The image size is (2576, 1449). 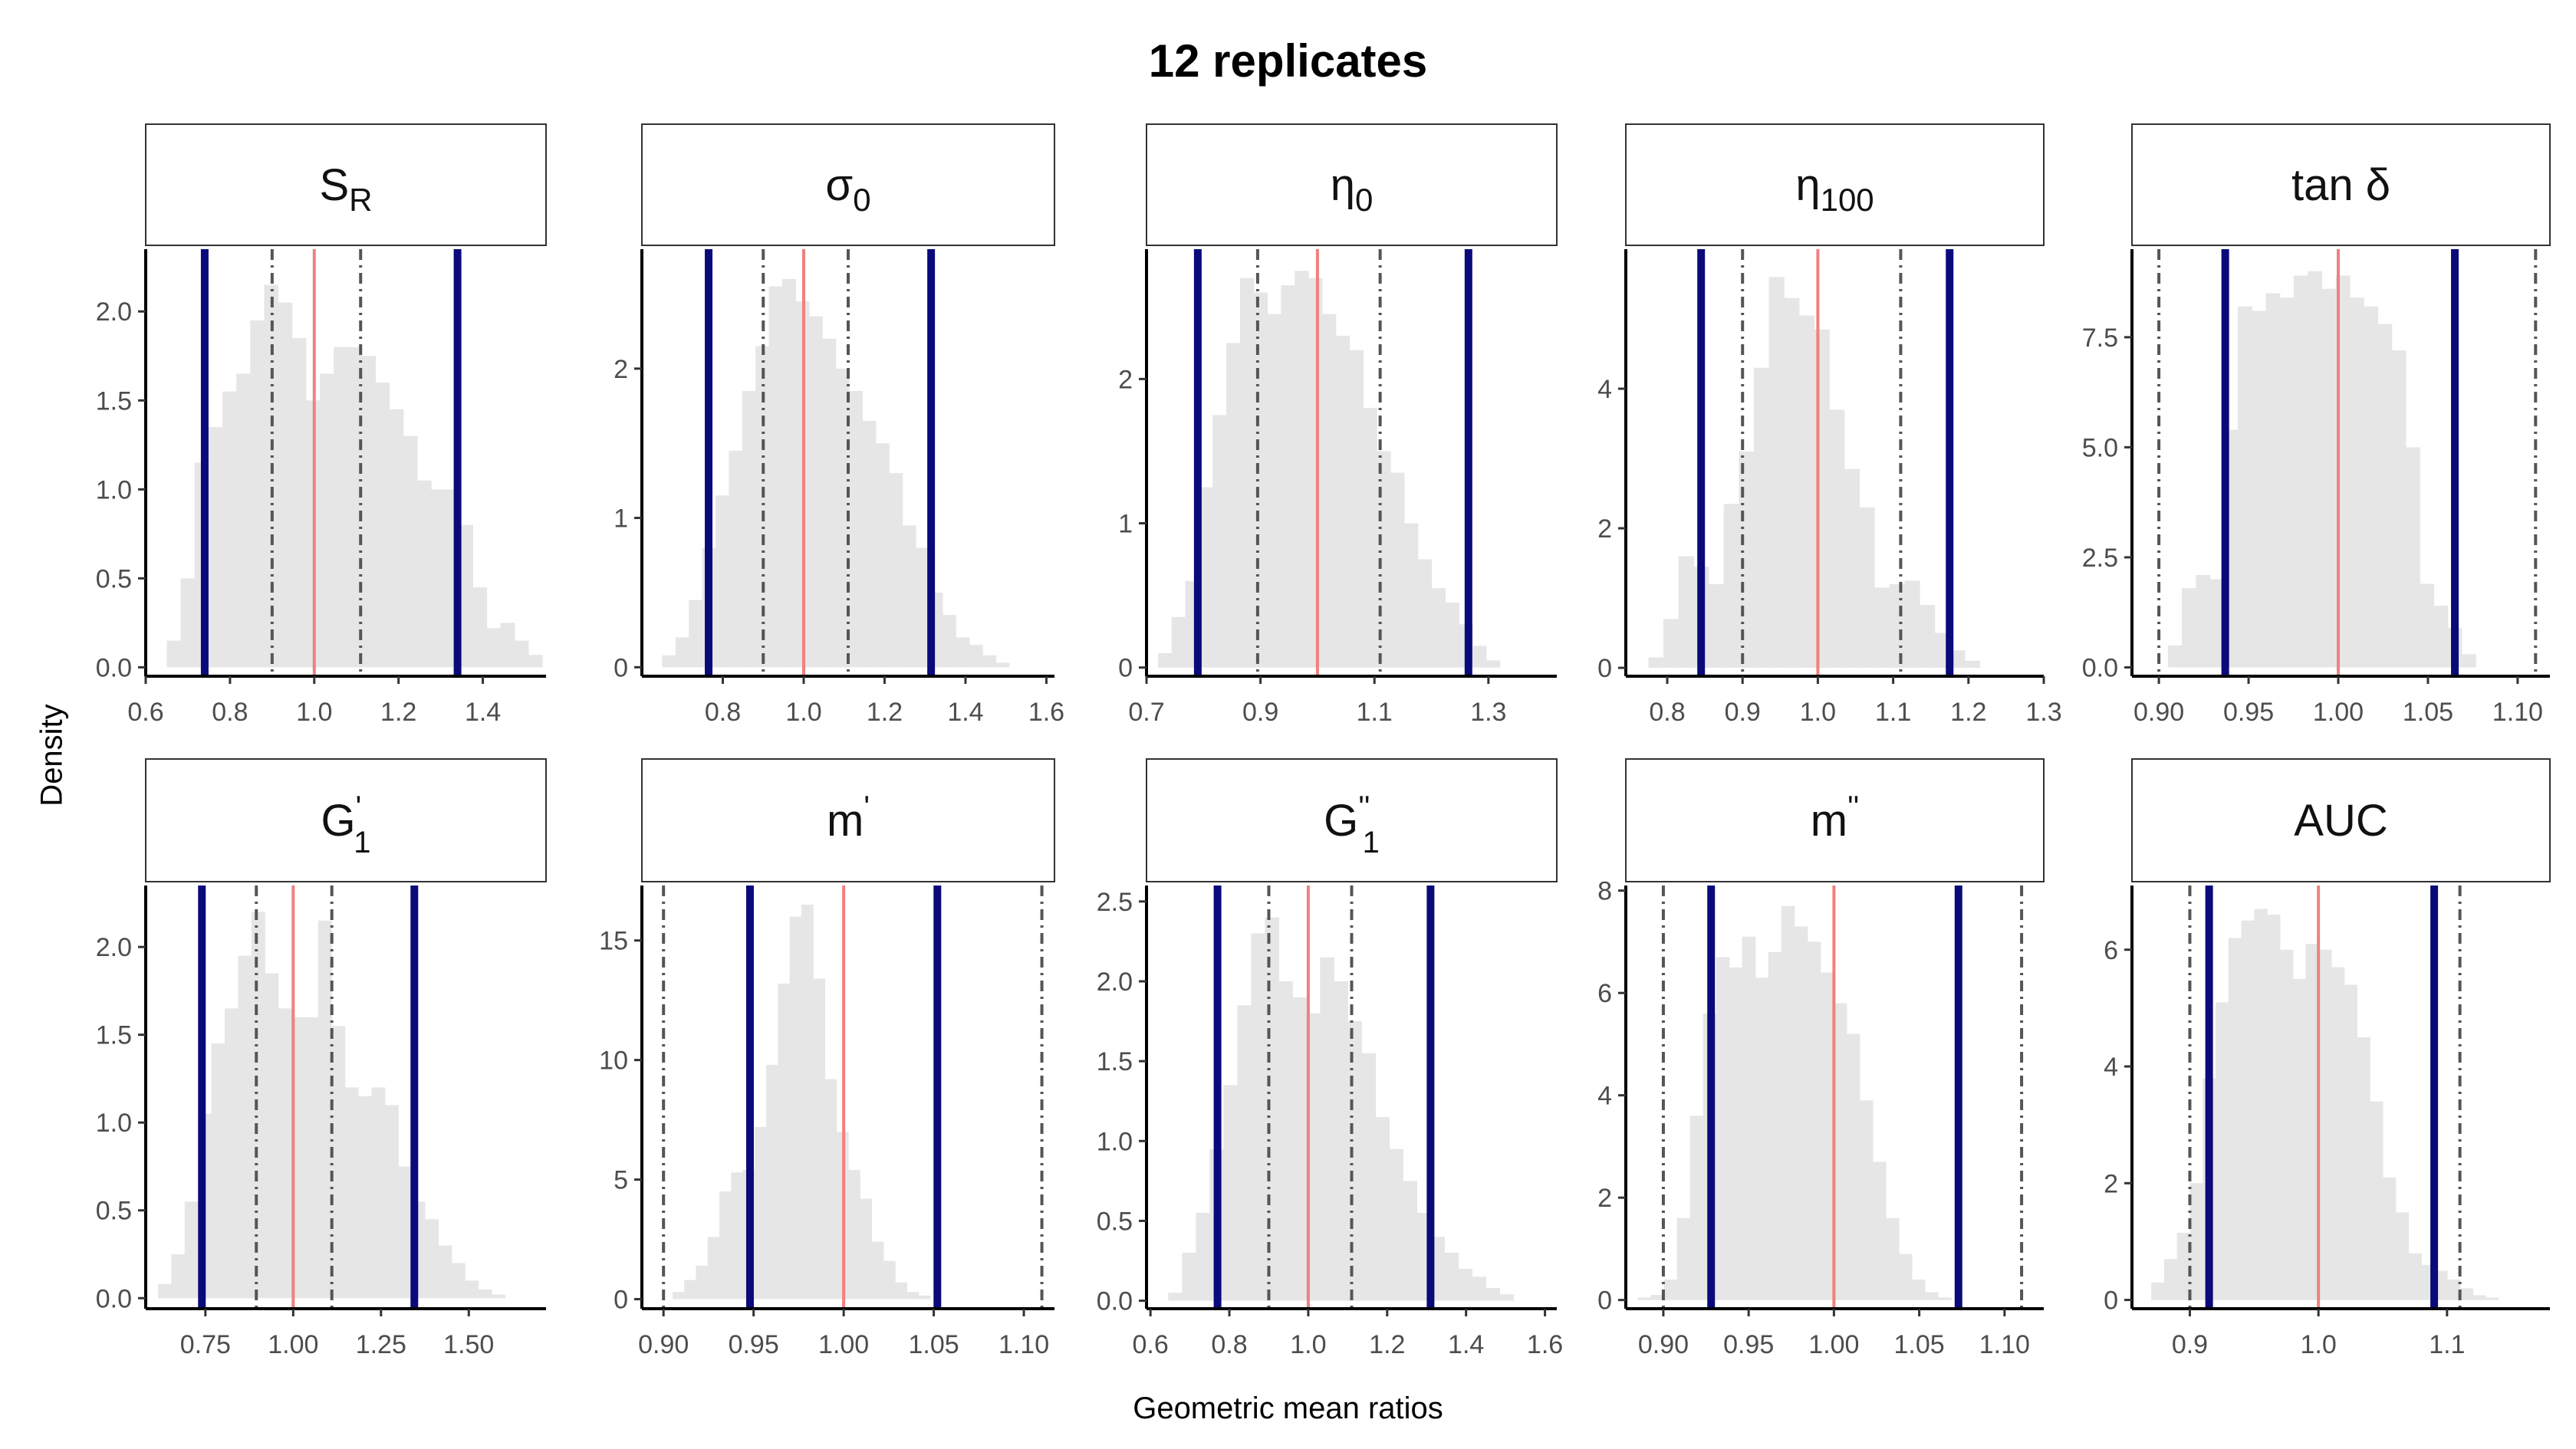 I want to click on y-tick-label: 5, so click(x=621, y=1181).